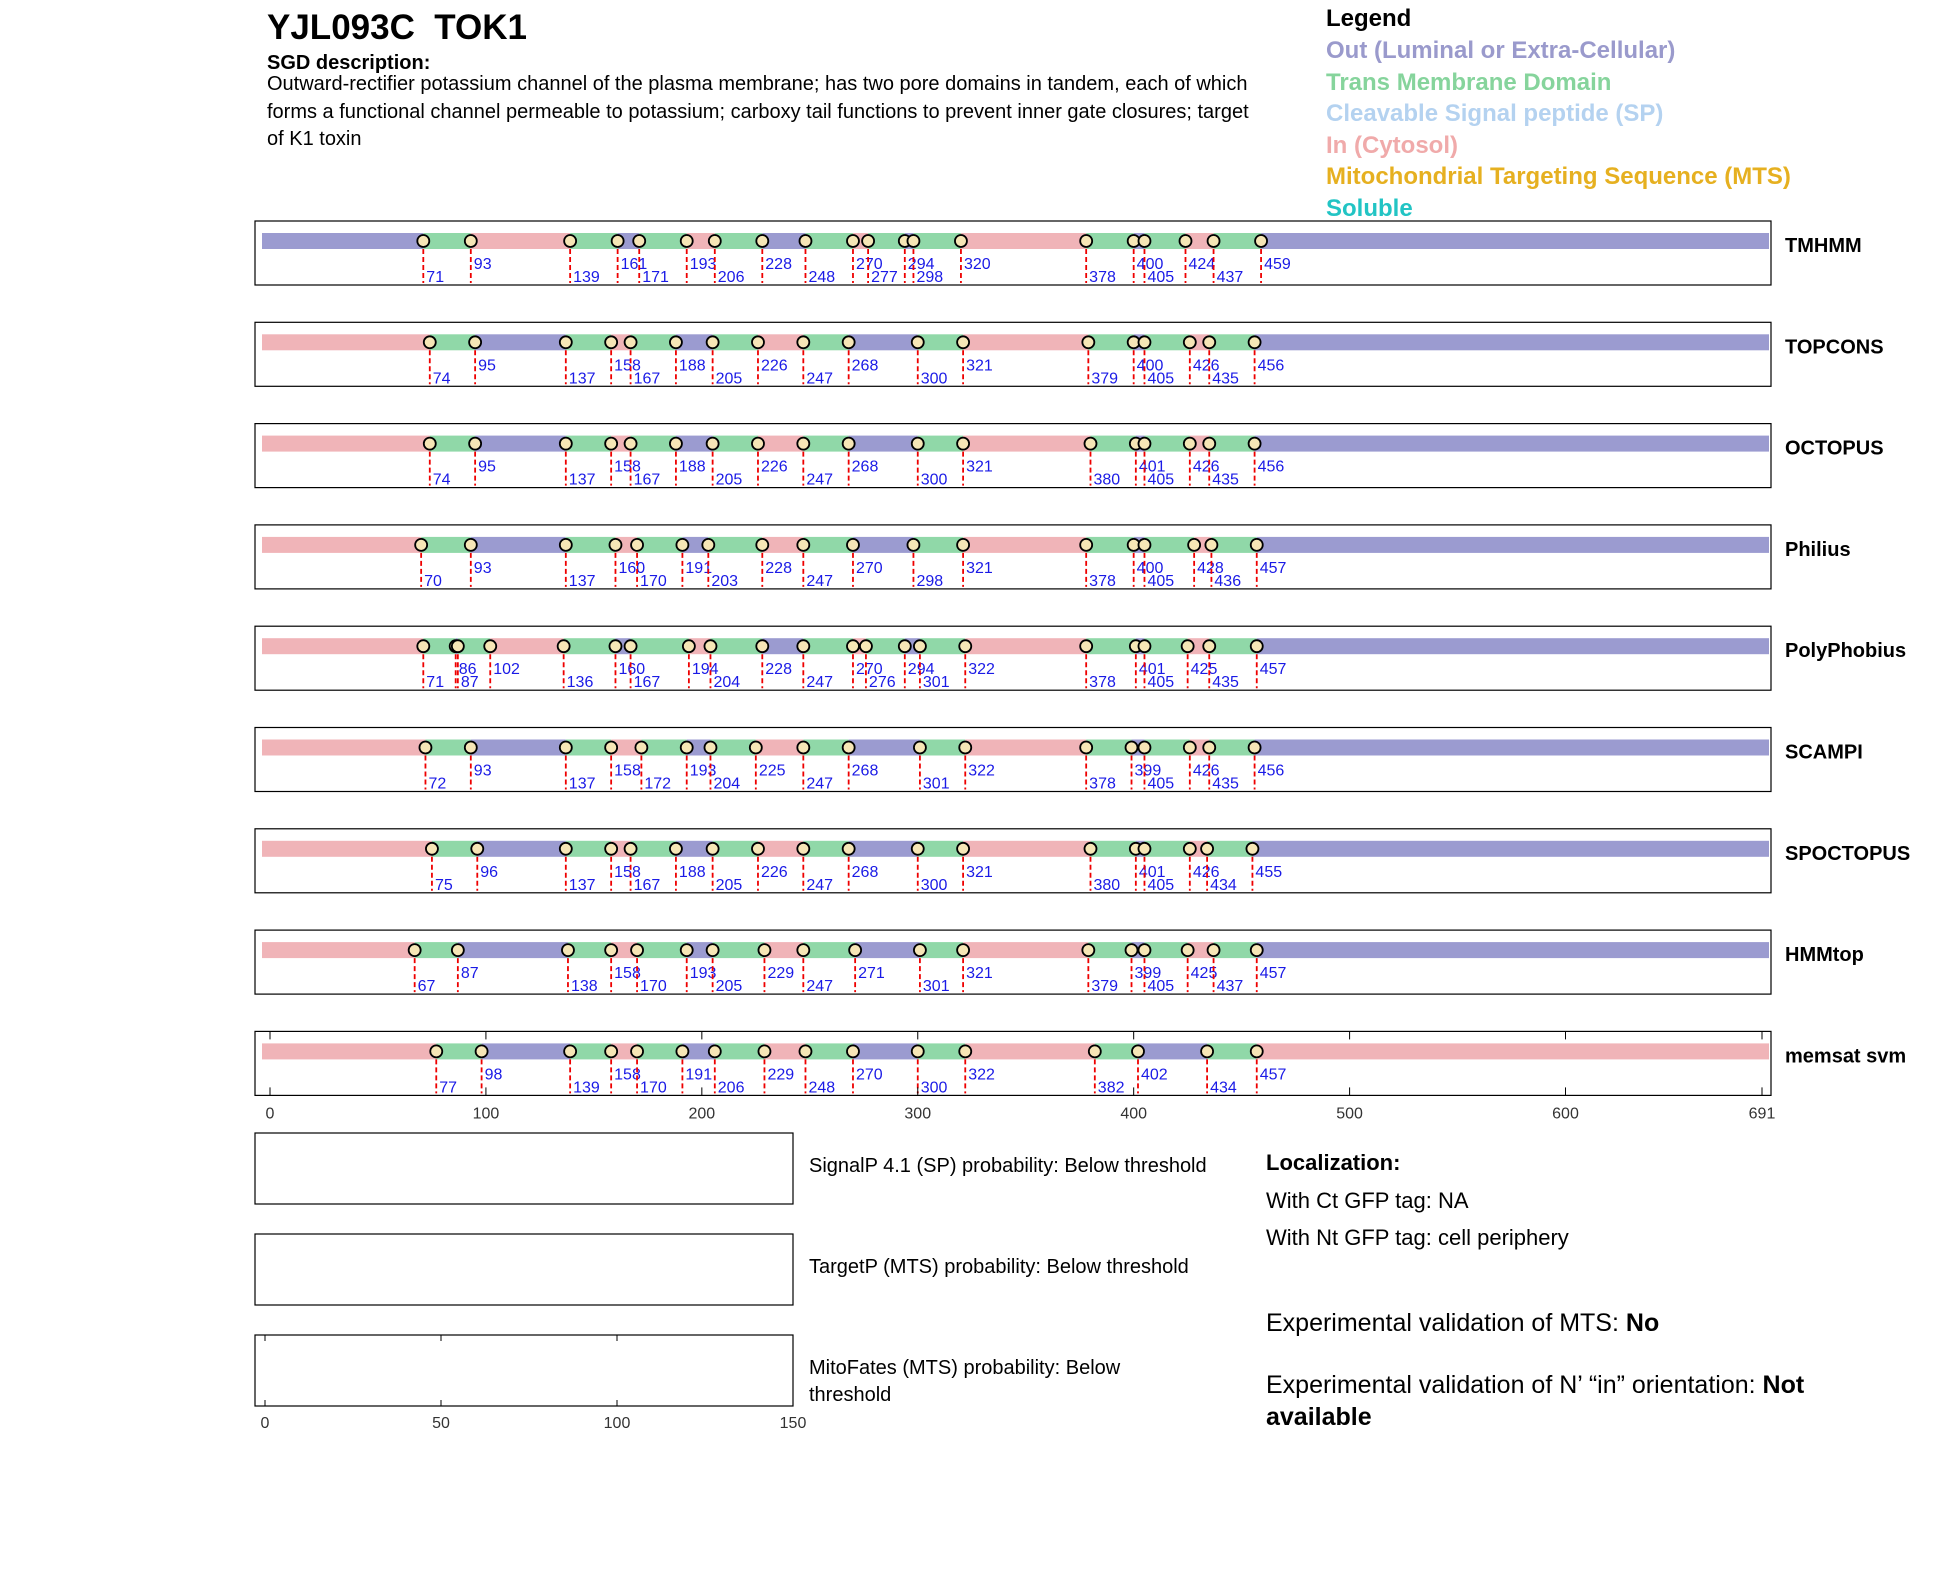 Image resolution: width=1950 pixels, height=1573 pixels. Describe the element at coordinates (921, 669) in the screenshot. I see `boundary-label: 294` at that location.